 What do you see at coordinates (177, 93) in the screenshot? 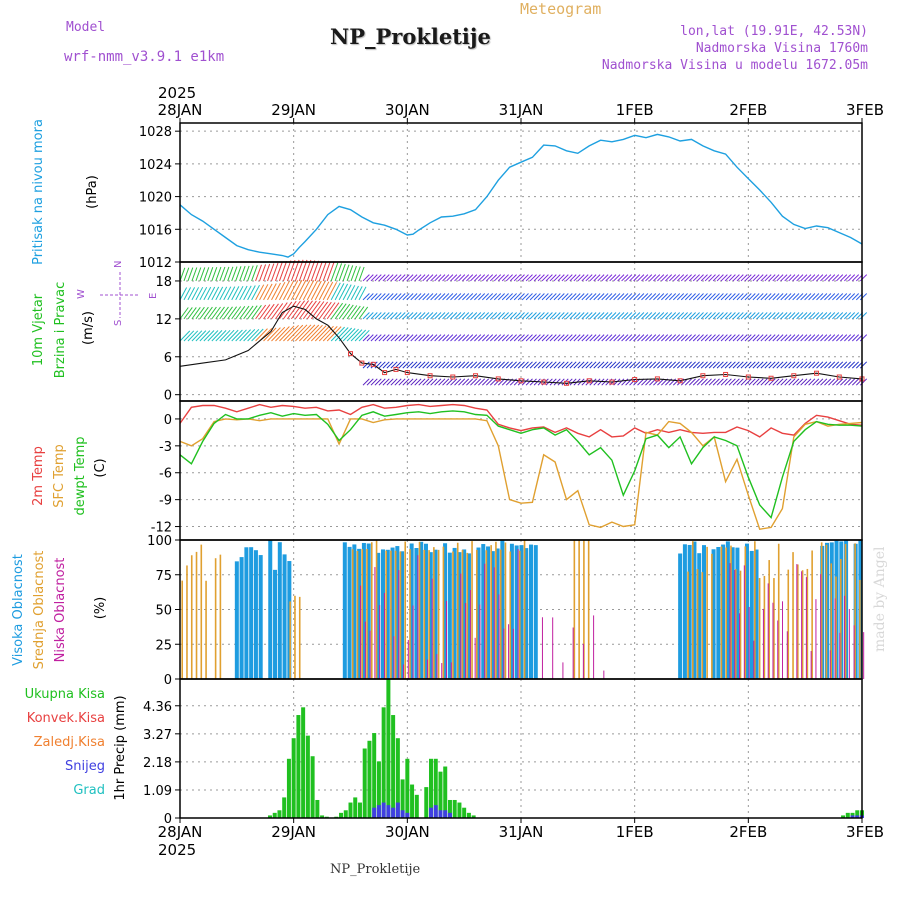
I see `year-label-top: 2025` at bounding box center [177, 93].